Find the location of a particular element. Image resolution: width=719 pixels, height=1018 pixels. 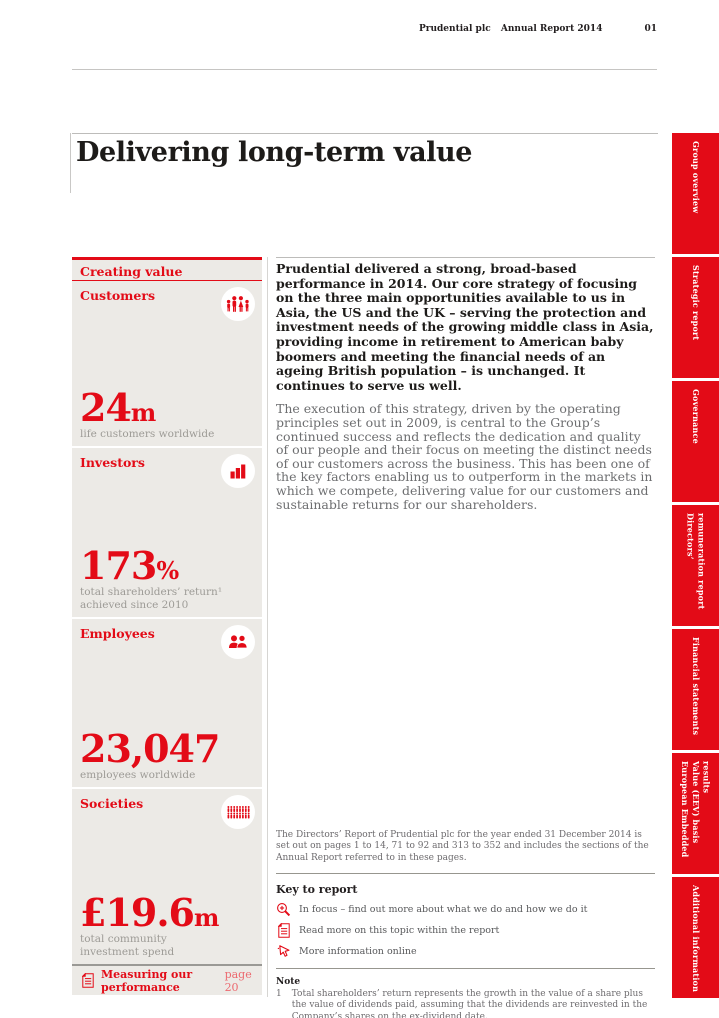

tab-additional-information: Additional information is located at coordinates (695, 937).